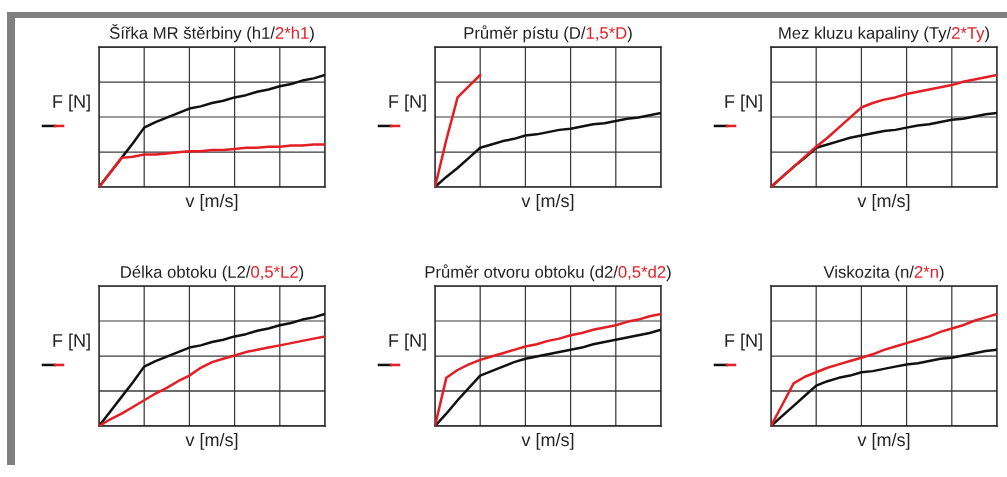 Image resolution: width=1007 pixels, height=477 pixels. I want to click on chart-title: Mez kluzu kapaliny (Ty/2*Ty), so click(884, 34).